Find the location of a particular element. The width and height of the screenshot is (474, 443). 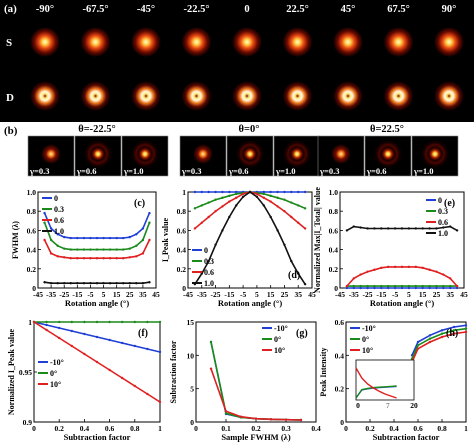

angle-label: -45° is located at coordinates (146, 9).